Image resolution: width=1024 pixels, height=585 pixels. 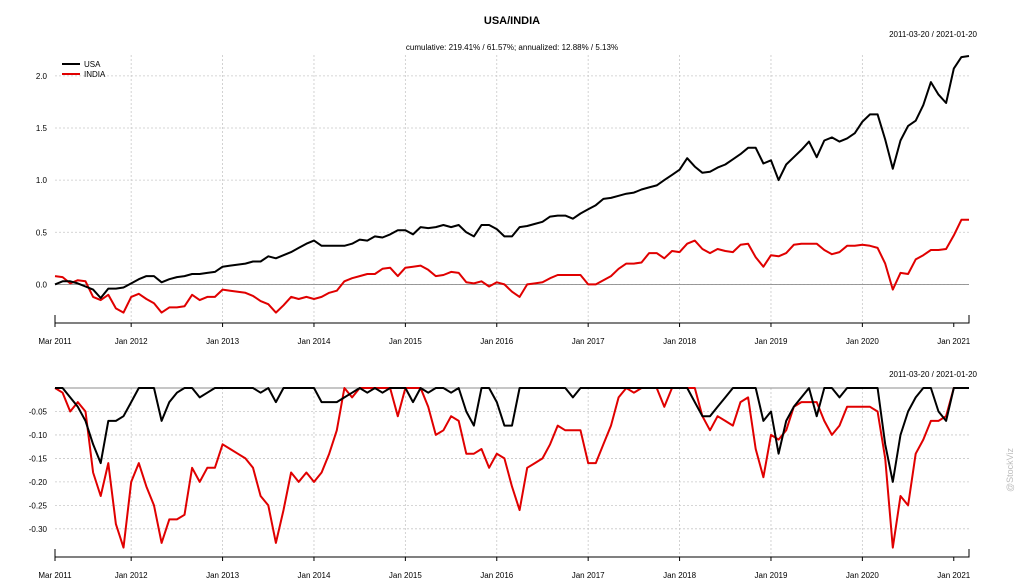 I want to click on bottom-x-tick-label: Jan 2016, so click(x=496, y=575).